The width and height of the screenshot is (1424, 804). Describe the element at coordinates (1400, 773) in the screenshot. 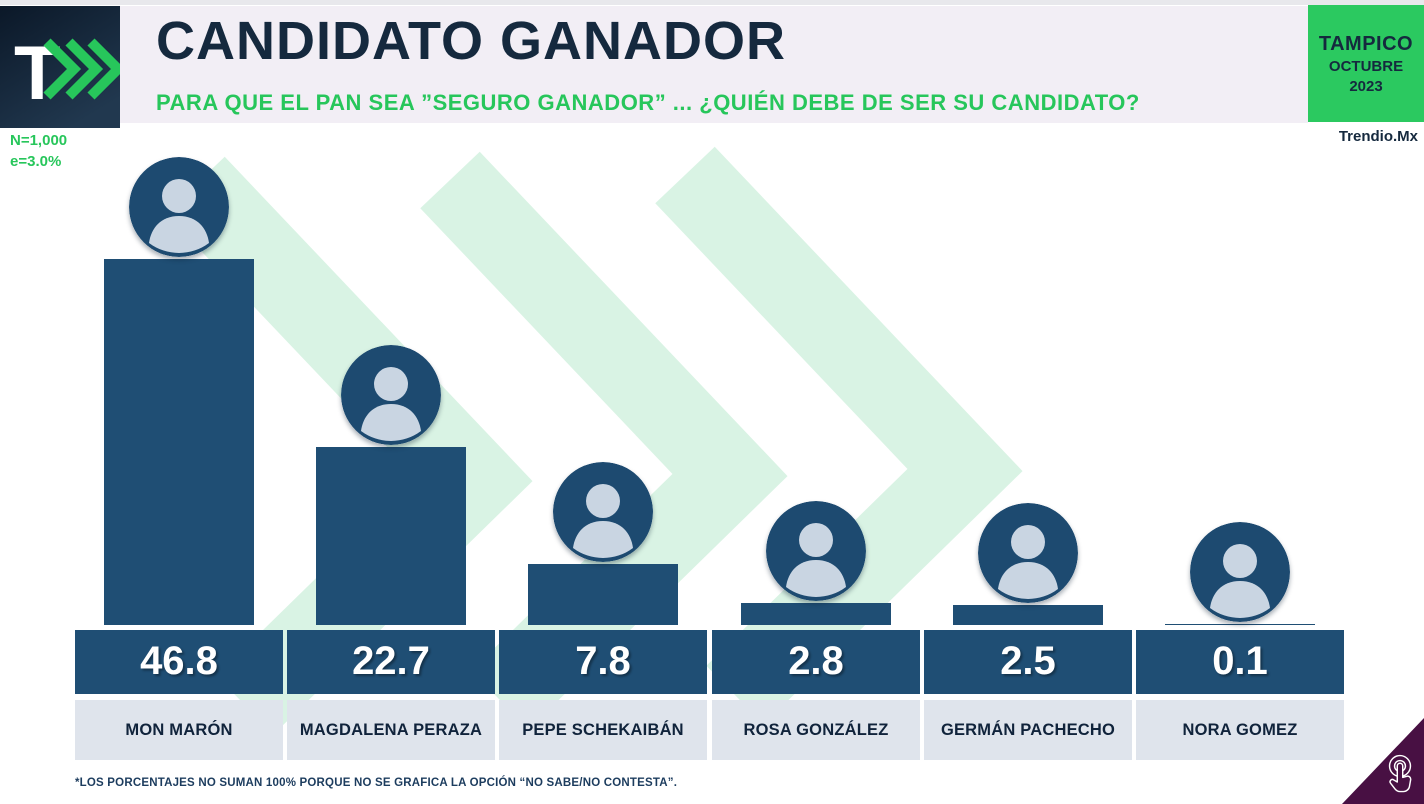

I see `tap-icon` at that location.